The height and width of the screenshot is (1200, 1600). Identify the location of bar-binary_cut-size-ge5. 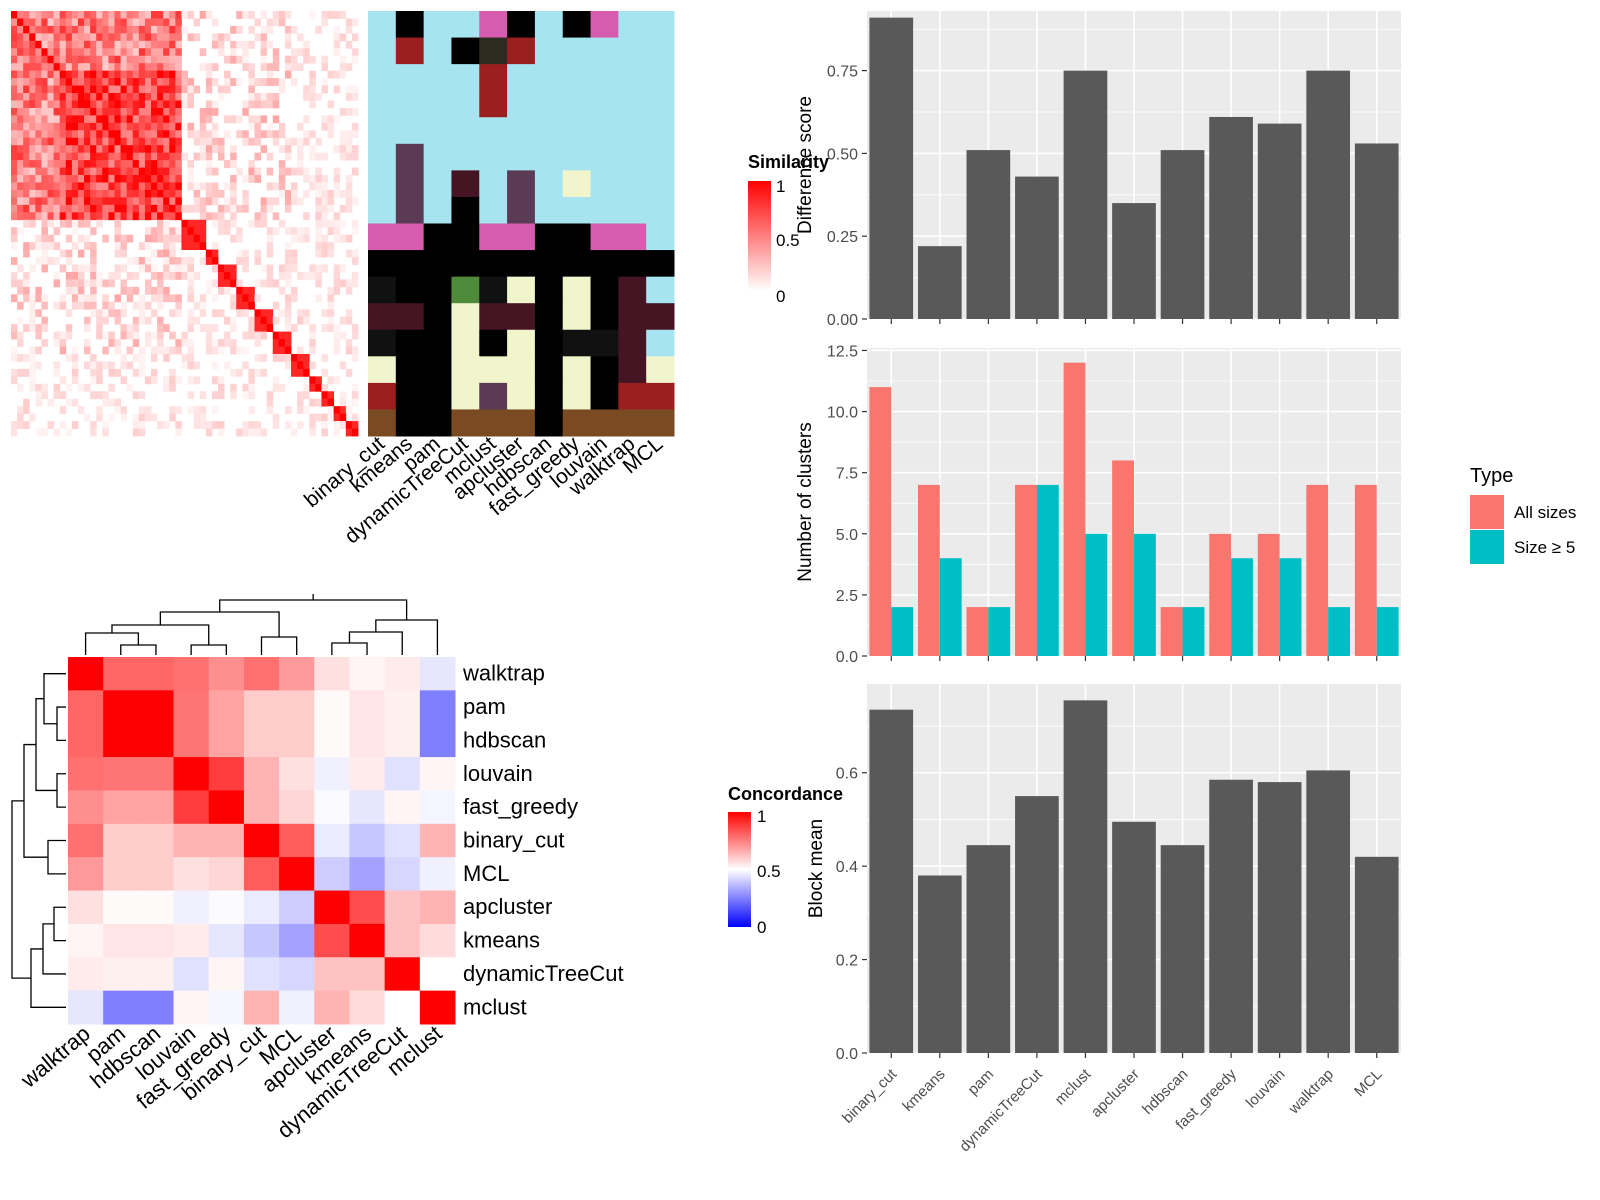
(902, 631).